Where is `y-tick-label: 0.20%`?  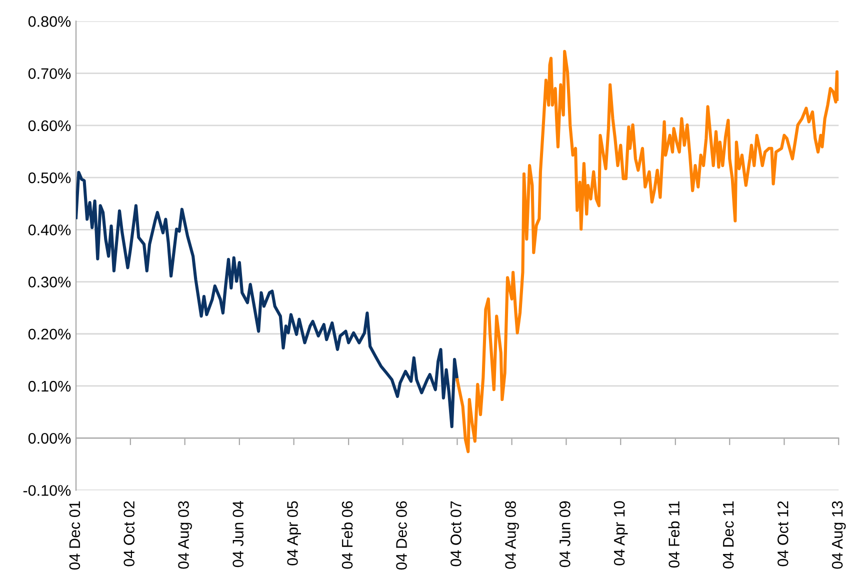
y-tick-label: 0.20% is located at coordinates (49, 334).